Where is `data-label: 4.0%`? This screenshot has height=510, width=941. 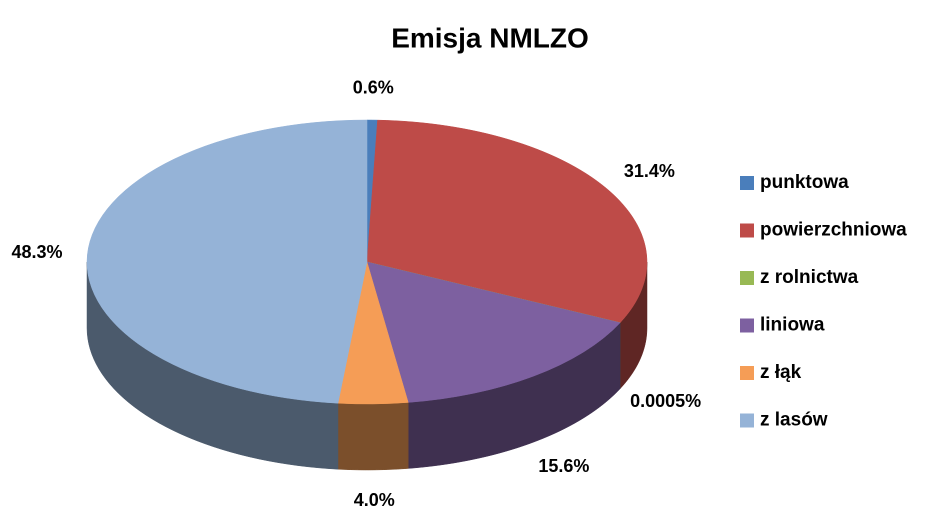
data-label: 4.0% is located at coordinates (374, 500).